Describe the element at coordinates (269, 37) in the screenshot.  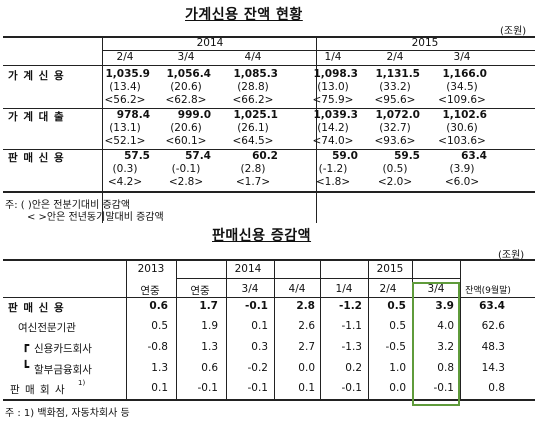
I see `table1-top-rule` at that location.